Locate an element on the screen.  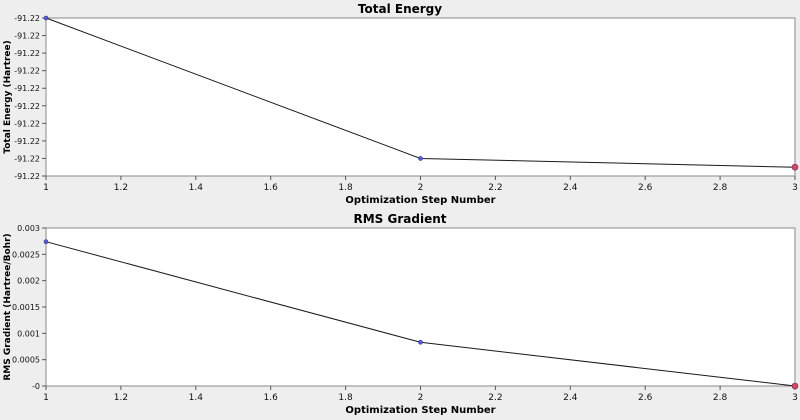
y-tick-label: 0.0015 is located at coordinates (26, 307).